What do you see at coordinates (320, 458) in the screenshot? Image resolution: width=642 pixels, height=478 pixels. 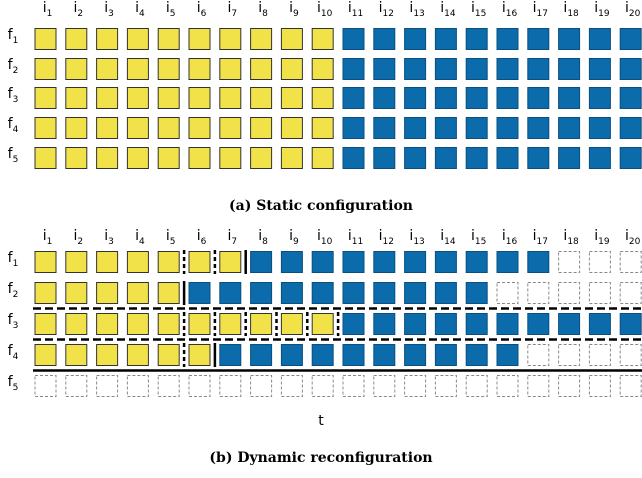 I see `caption: (b) Dynamic reconfiguration` at bounding box center [320, 458].